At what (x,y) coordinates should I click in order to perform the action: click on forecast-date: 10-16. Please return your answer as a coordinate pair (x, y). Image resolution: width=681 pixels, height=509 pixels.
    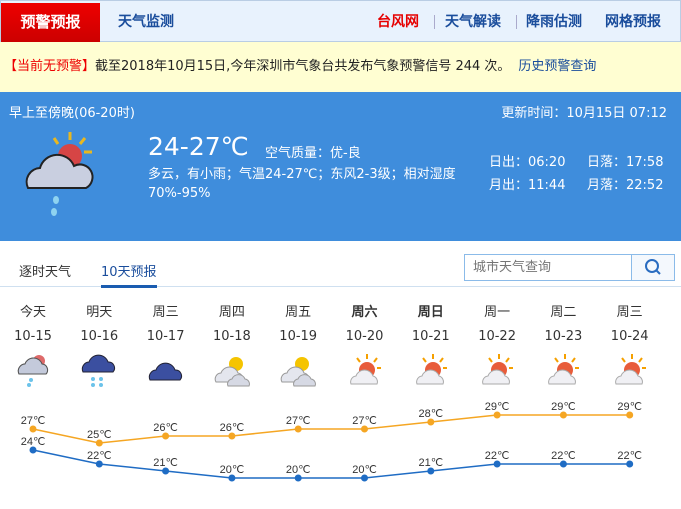
    Looking at the image, I should click on (99, 336).